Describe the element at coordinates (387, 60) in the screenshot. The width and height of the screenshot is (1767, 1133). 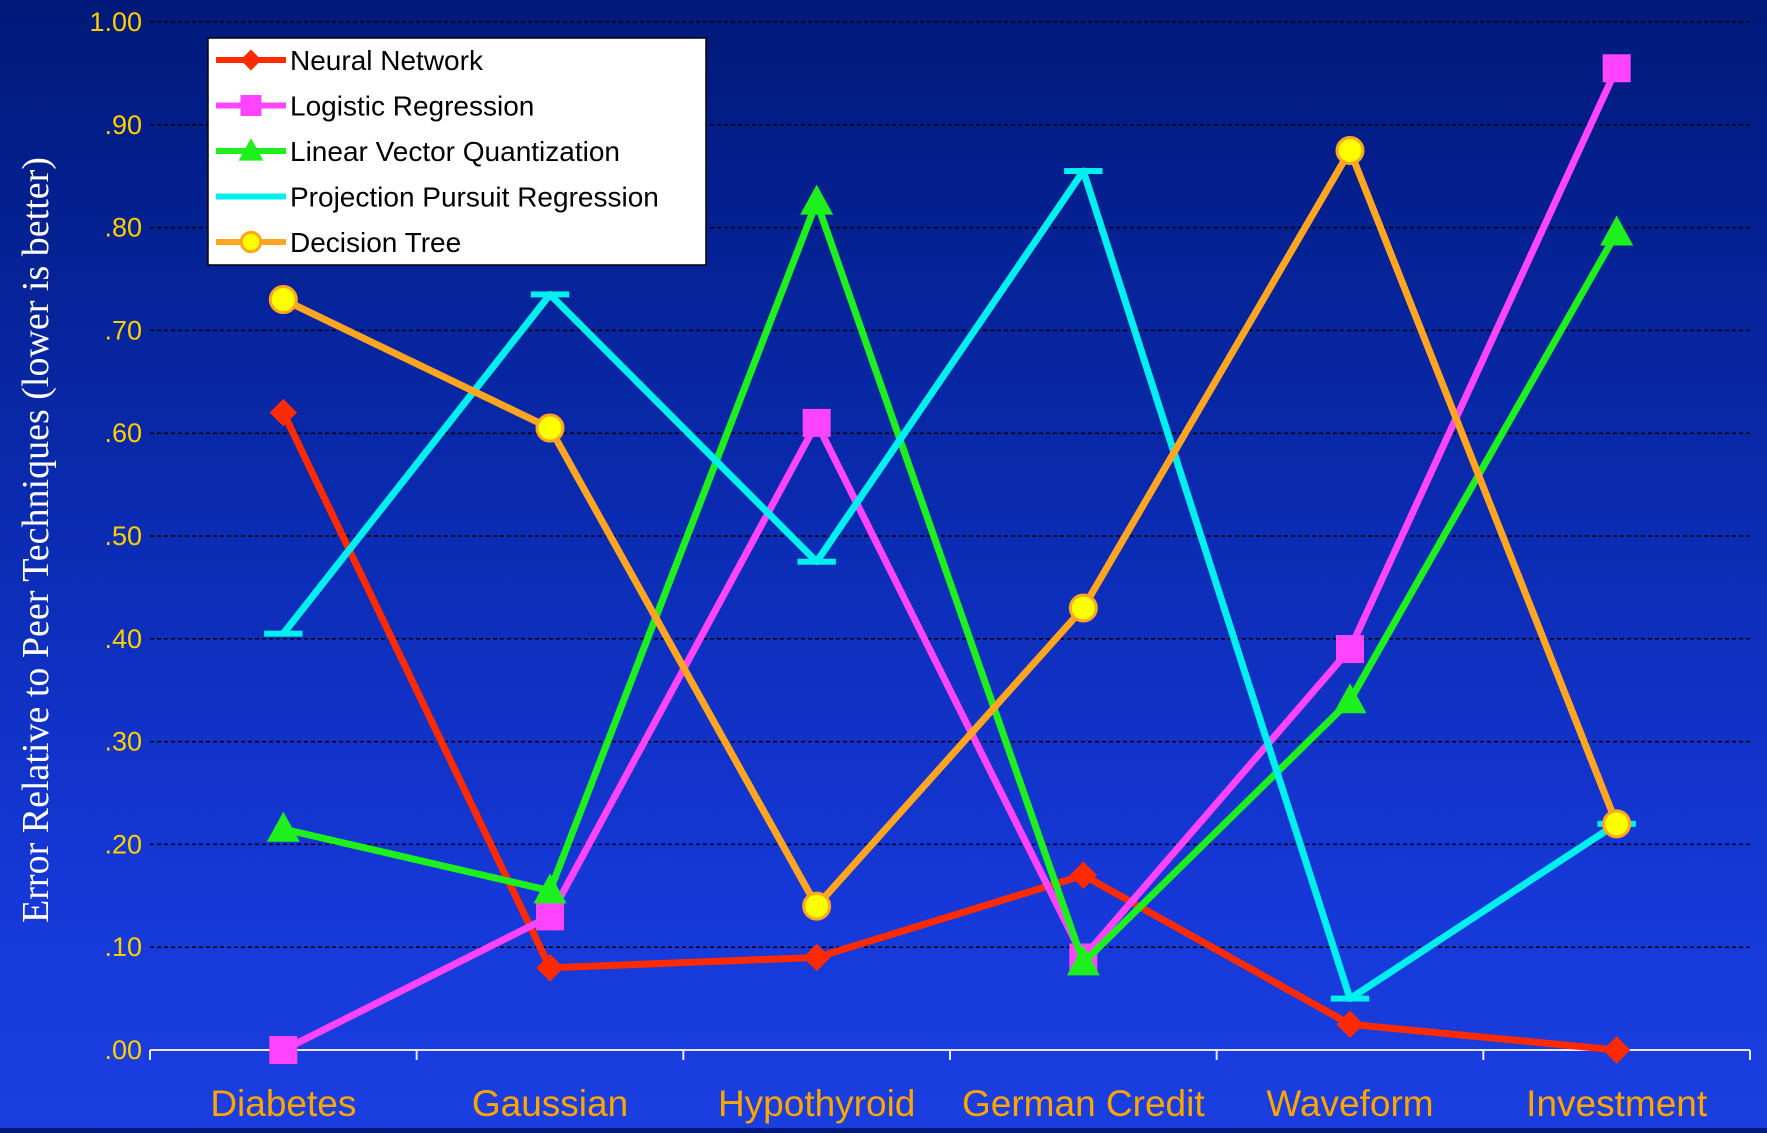
I see `legend-label: Neural Network` at that location.